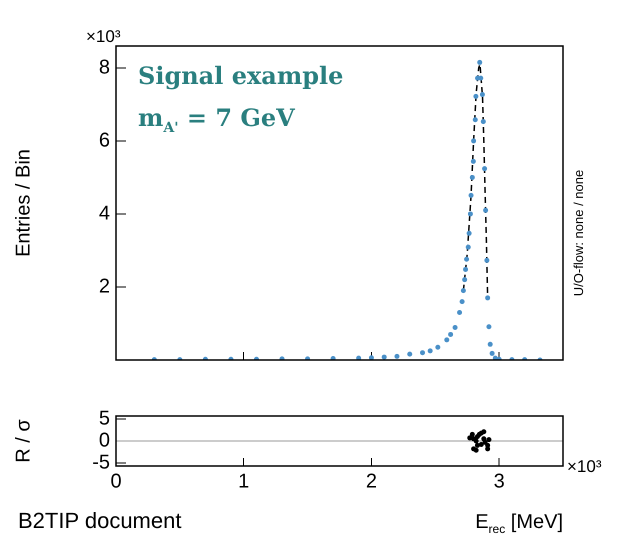  Describe the element at coordinates (104, 441) in the screenshot. I see `y-tick-label: 0` at that location.